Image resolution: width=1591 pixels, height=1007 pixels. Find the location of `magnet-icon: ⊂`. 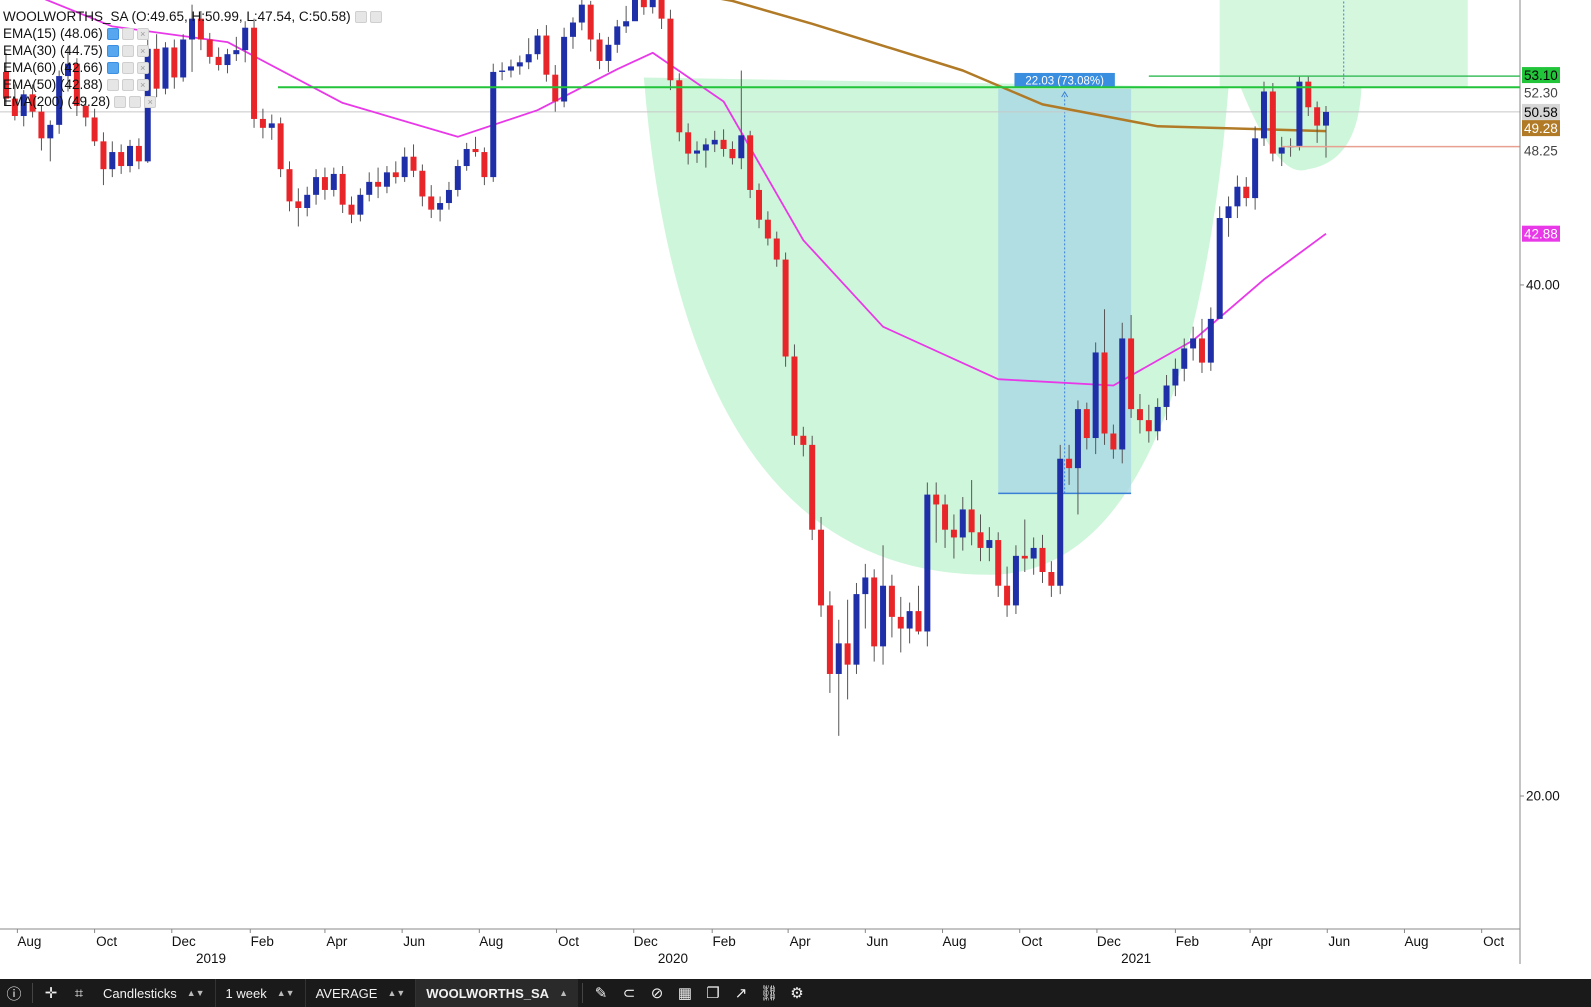

magnet-icon: ⊂ is located at coordinates (629, 993).